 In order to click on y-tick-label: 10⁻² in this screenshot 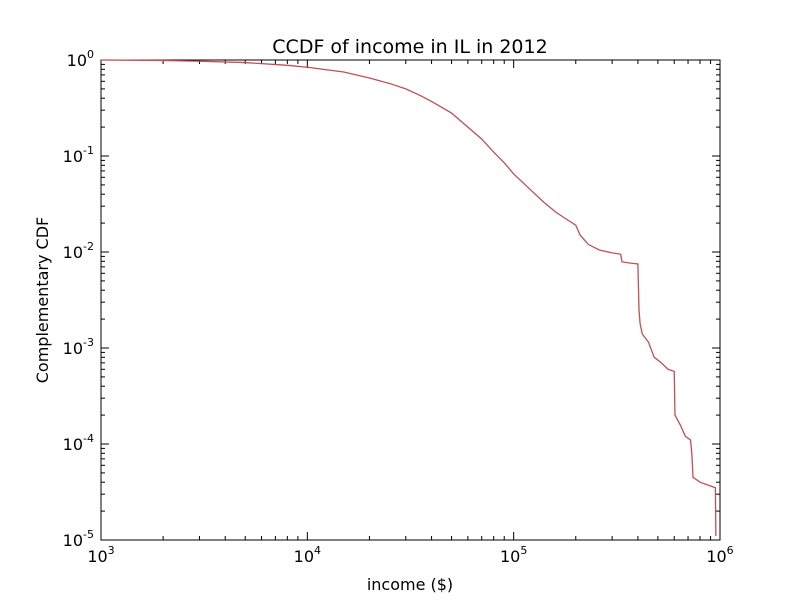, I will do `click(78, 251)`.